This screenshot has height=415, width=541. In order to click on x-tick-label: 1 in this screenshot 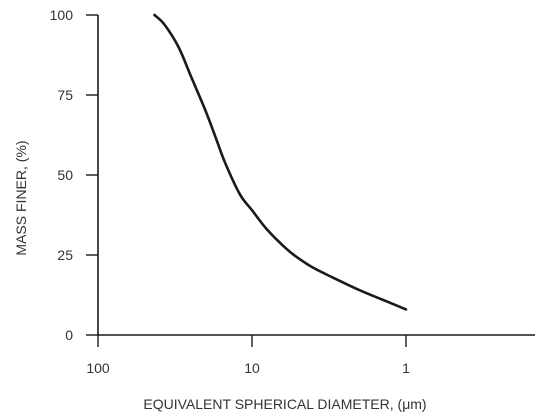, I will do `click(406, 368)`.